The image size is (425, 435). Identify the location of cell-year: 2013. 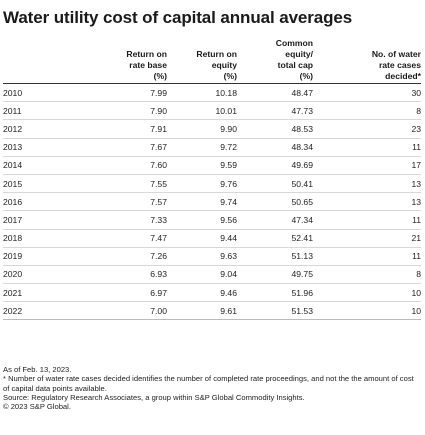
(51, 147).